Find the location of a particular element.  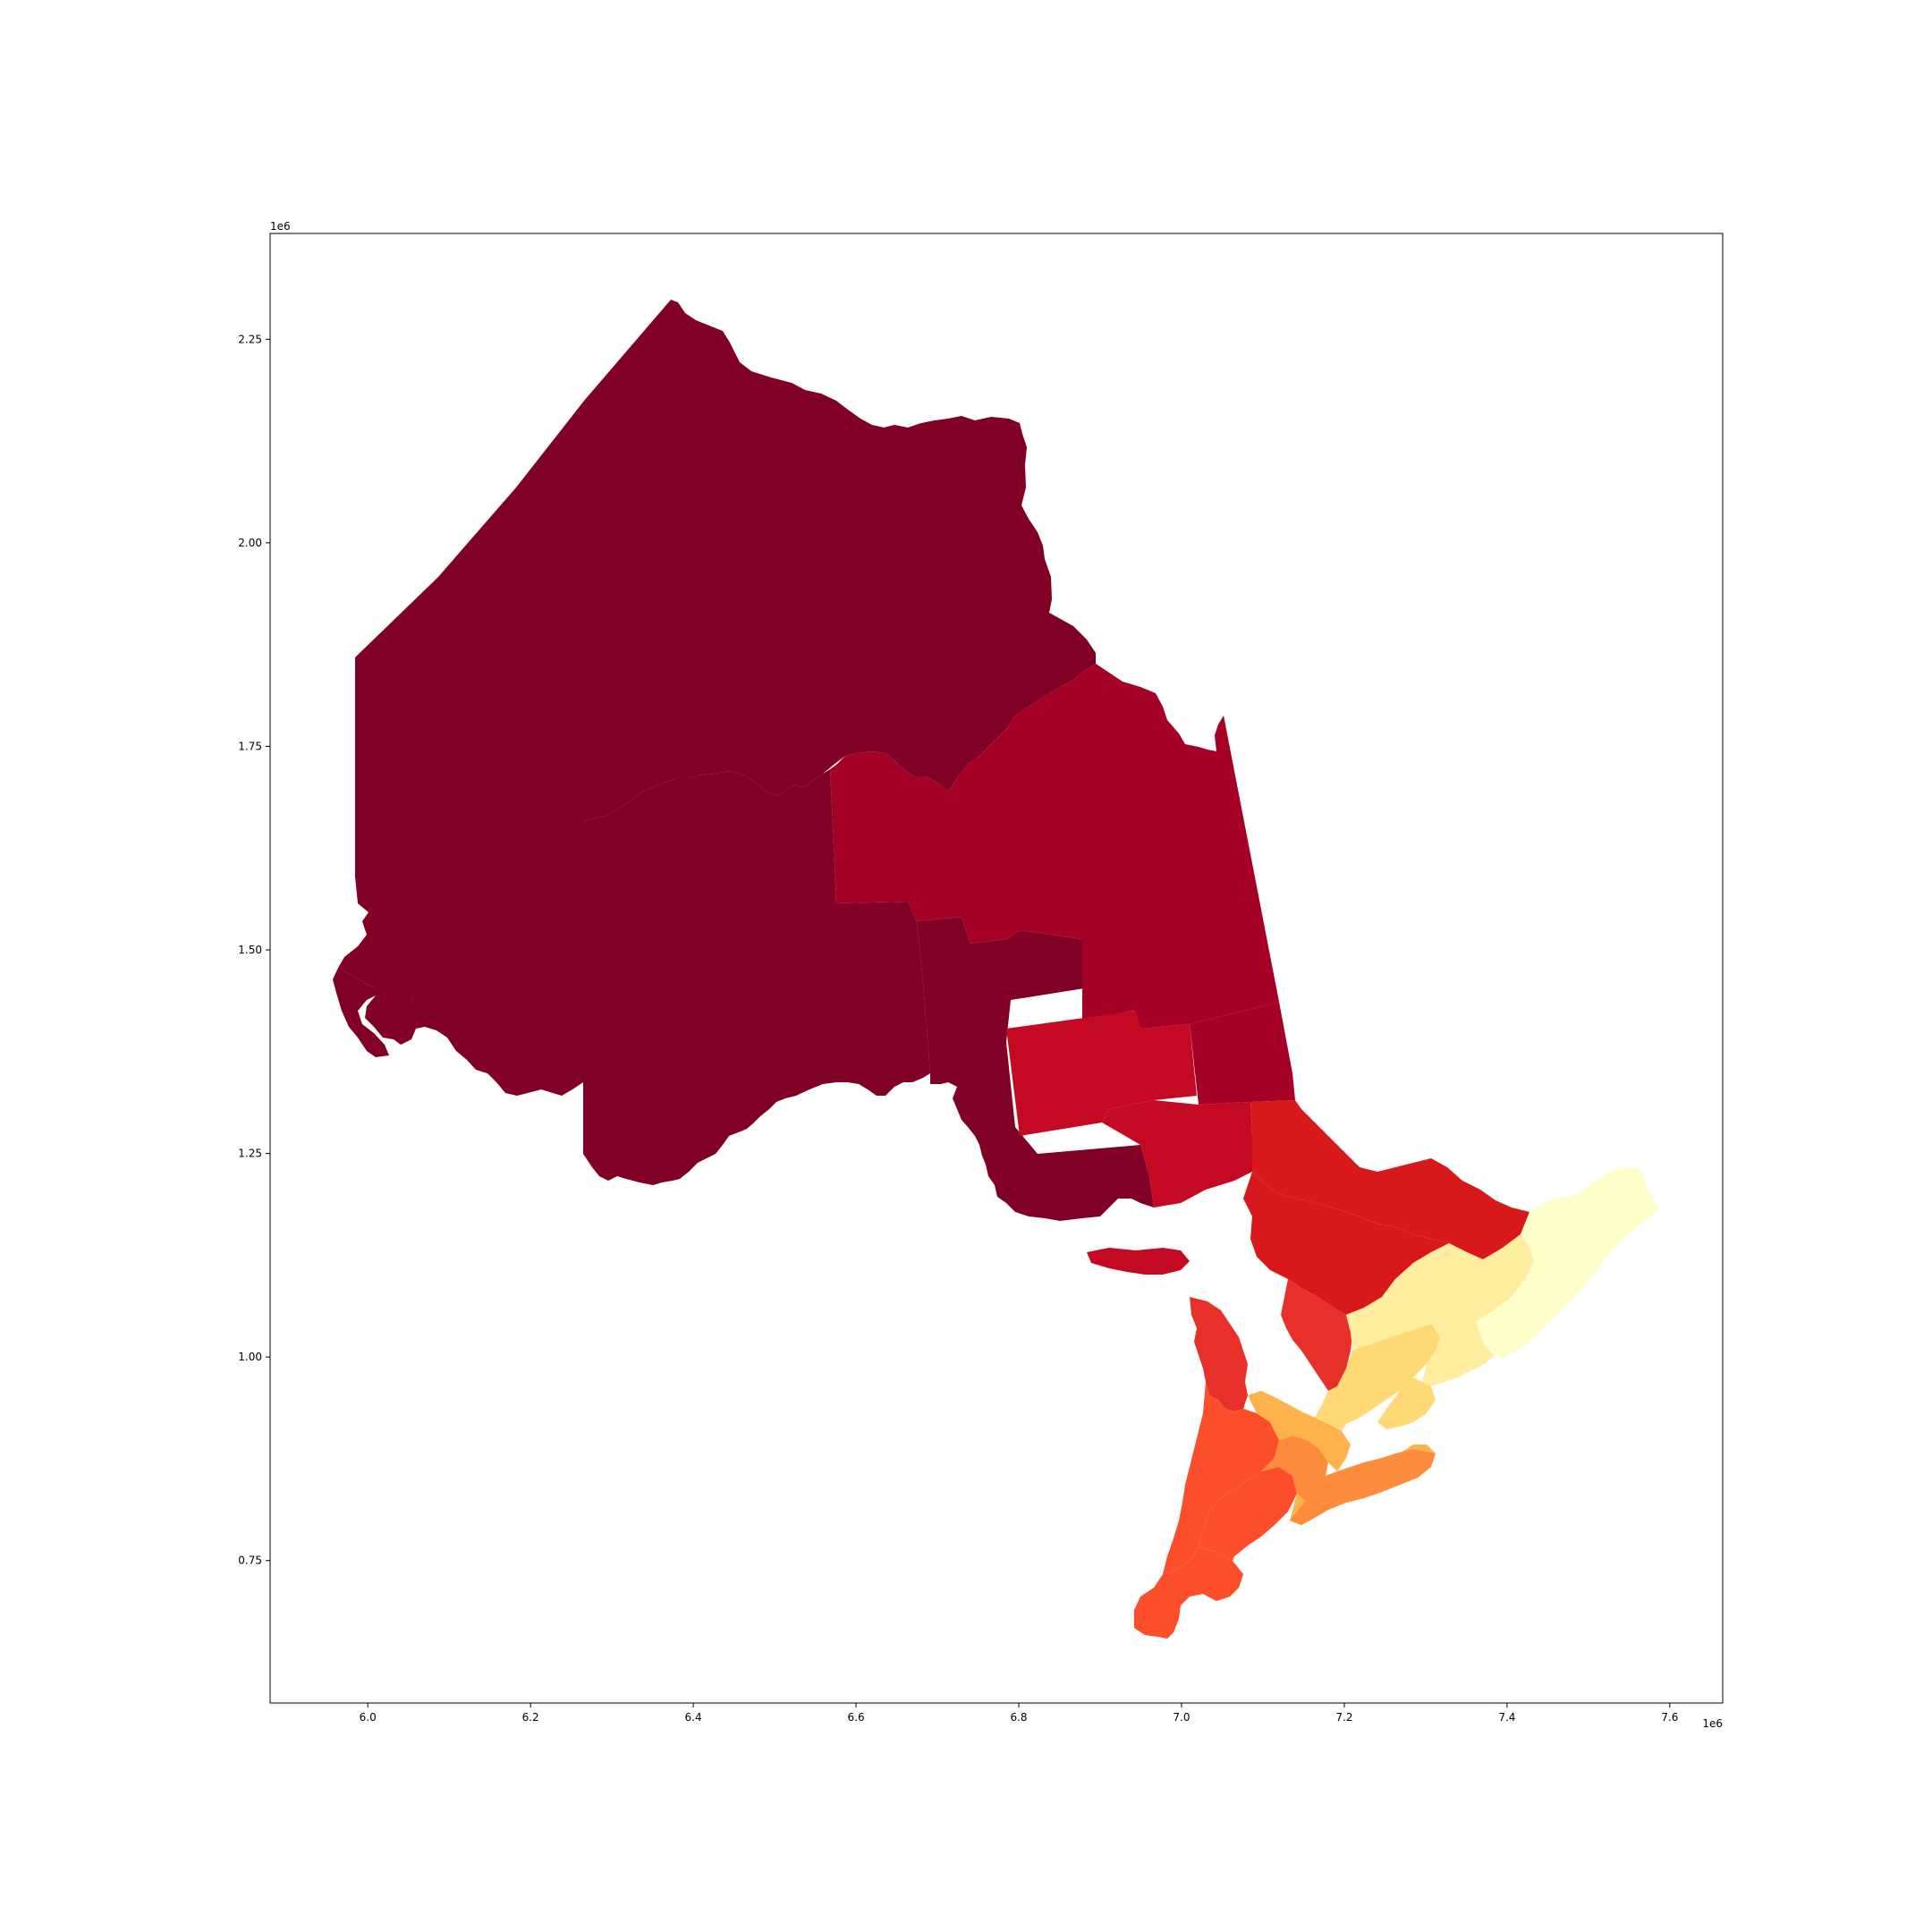

y-tick-label: 1.00 is located at coordinates (250, 1357).